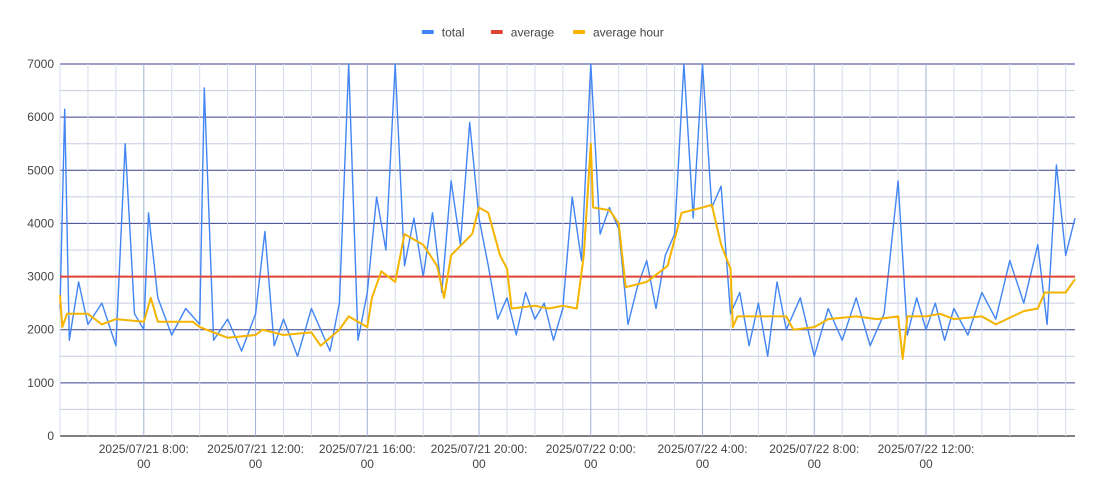 This screenshot has height=497, width=1100. What do you see at coordinates (702, 449) in the screenshot?
I see `x-tick-label: 2025/07/22 4:00:` at bounding box center [702, 449].